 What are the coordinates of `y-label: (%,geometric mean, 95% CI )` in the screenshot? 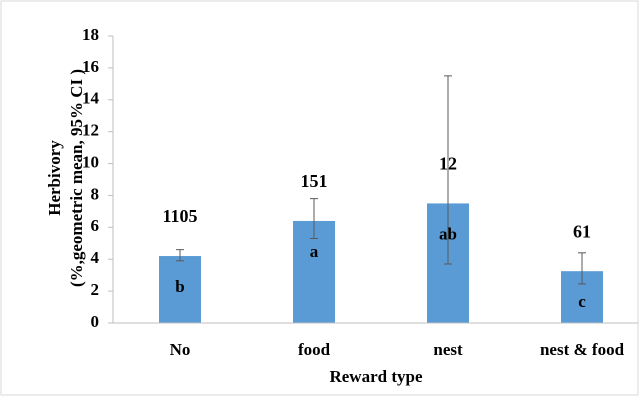 It's located at (76, 178).